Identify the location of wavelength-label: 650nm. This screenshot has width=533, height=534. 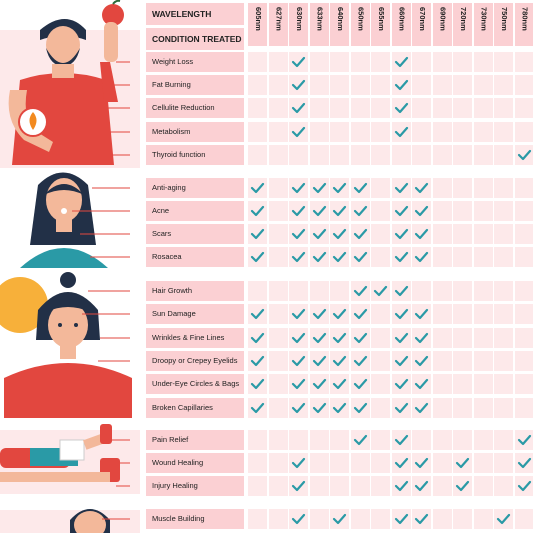
(361, 19).